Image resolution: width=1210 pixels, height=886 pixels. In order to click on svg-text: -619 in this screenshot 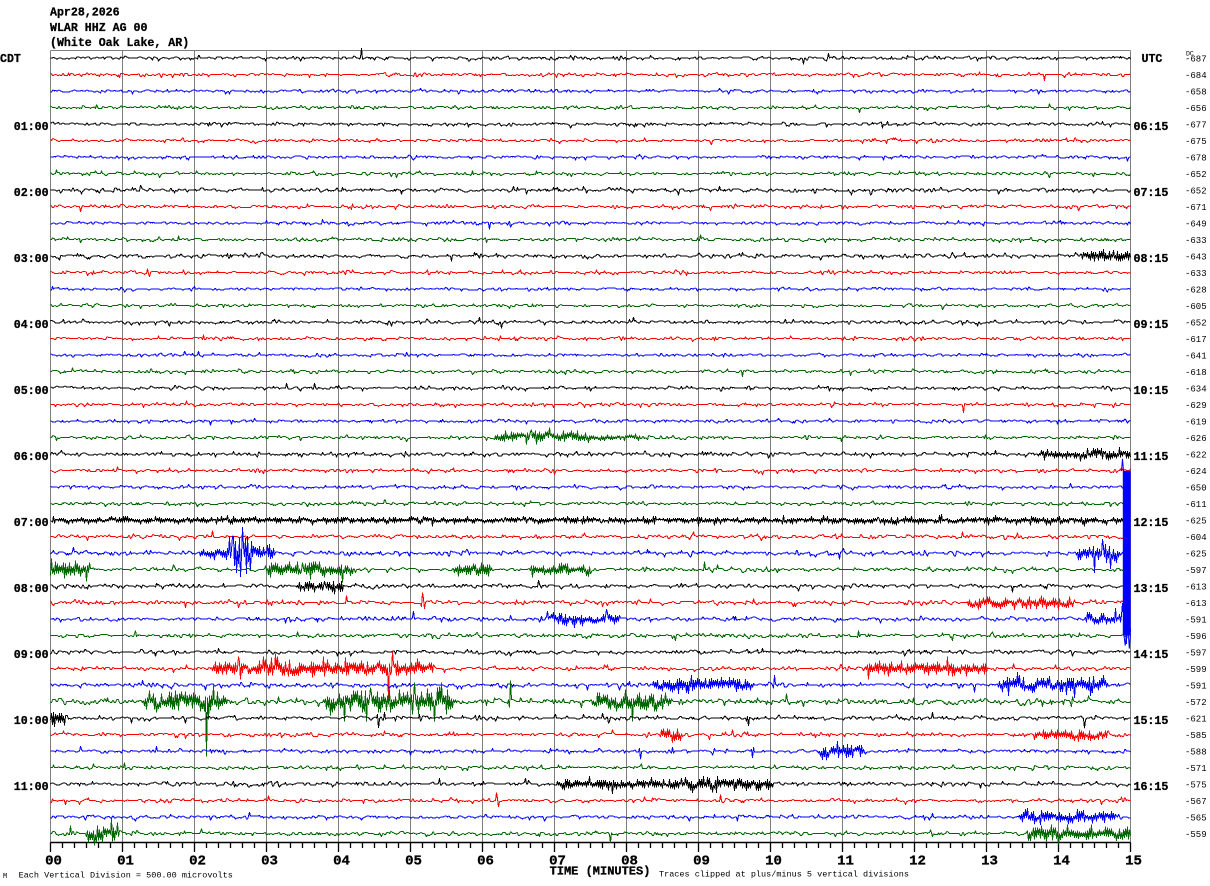, I will do `click(1196, 423)`.